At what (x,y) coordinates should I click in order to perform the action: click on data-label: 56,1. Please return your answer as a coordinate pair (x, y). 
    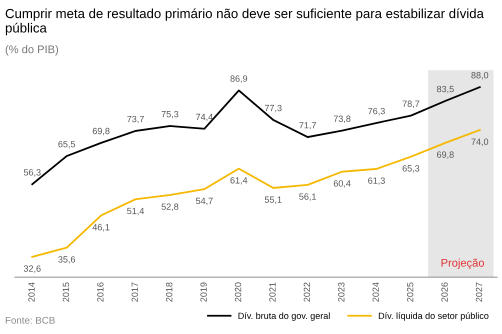
    Looking at the image, I should click on (307, 197).